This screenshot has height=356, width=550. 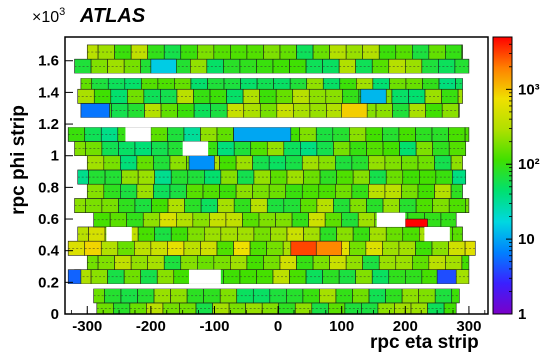 What do you see at coordinates (278, 326) in the screenshot?
I see `x-tick-label: 0` at bounding box center [278, 326].